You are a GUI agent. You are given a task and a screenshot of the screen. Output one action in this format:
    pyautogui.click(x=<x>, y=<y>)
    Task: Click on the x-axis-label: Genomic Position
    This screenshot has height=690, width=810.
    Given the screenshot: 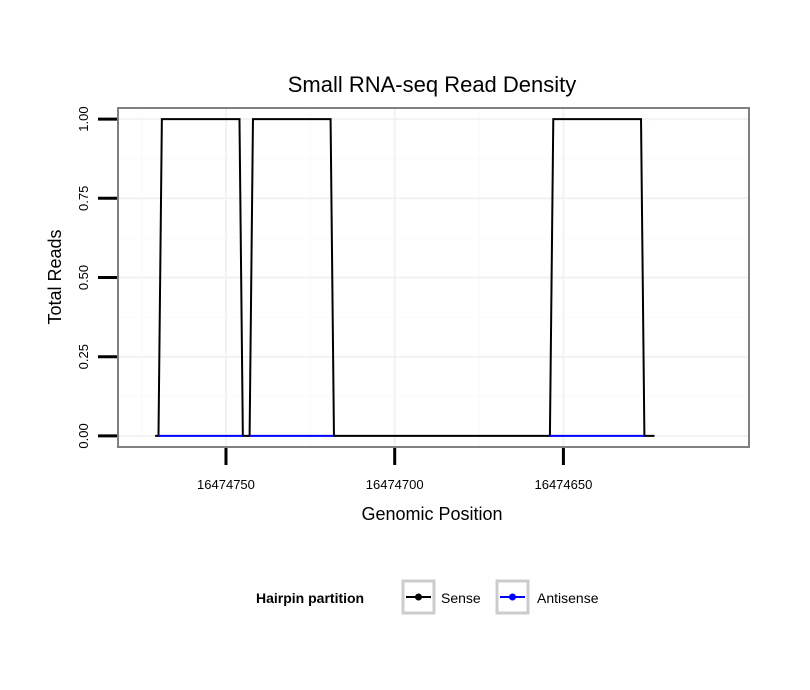 What is the action you would take?
    pyautogui.click(x=431, y=514)
    